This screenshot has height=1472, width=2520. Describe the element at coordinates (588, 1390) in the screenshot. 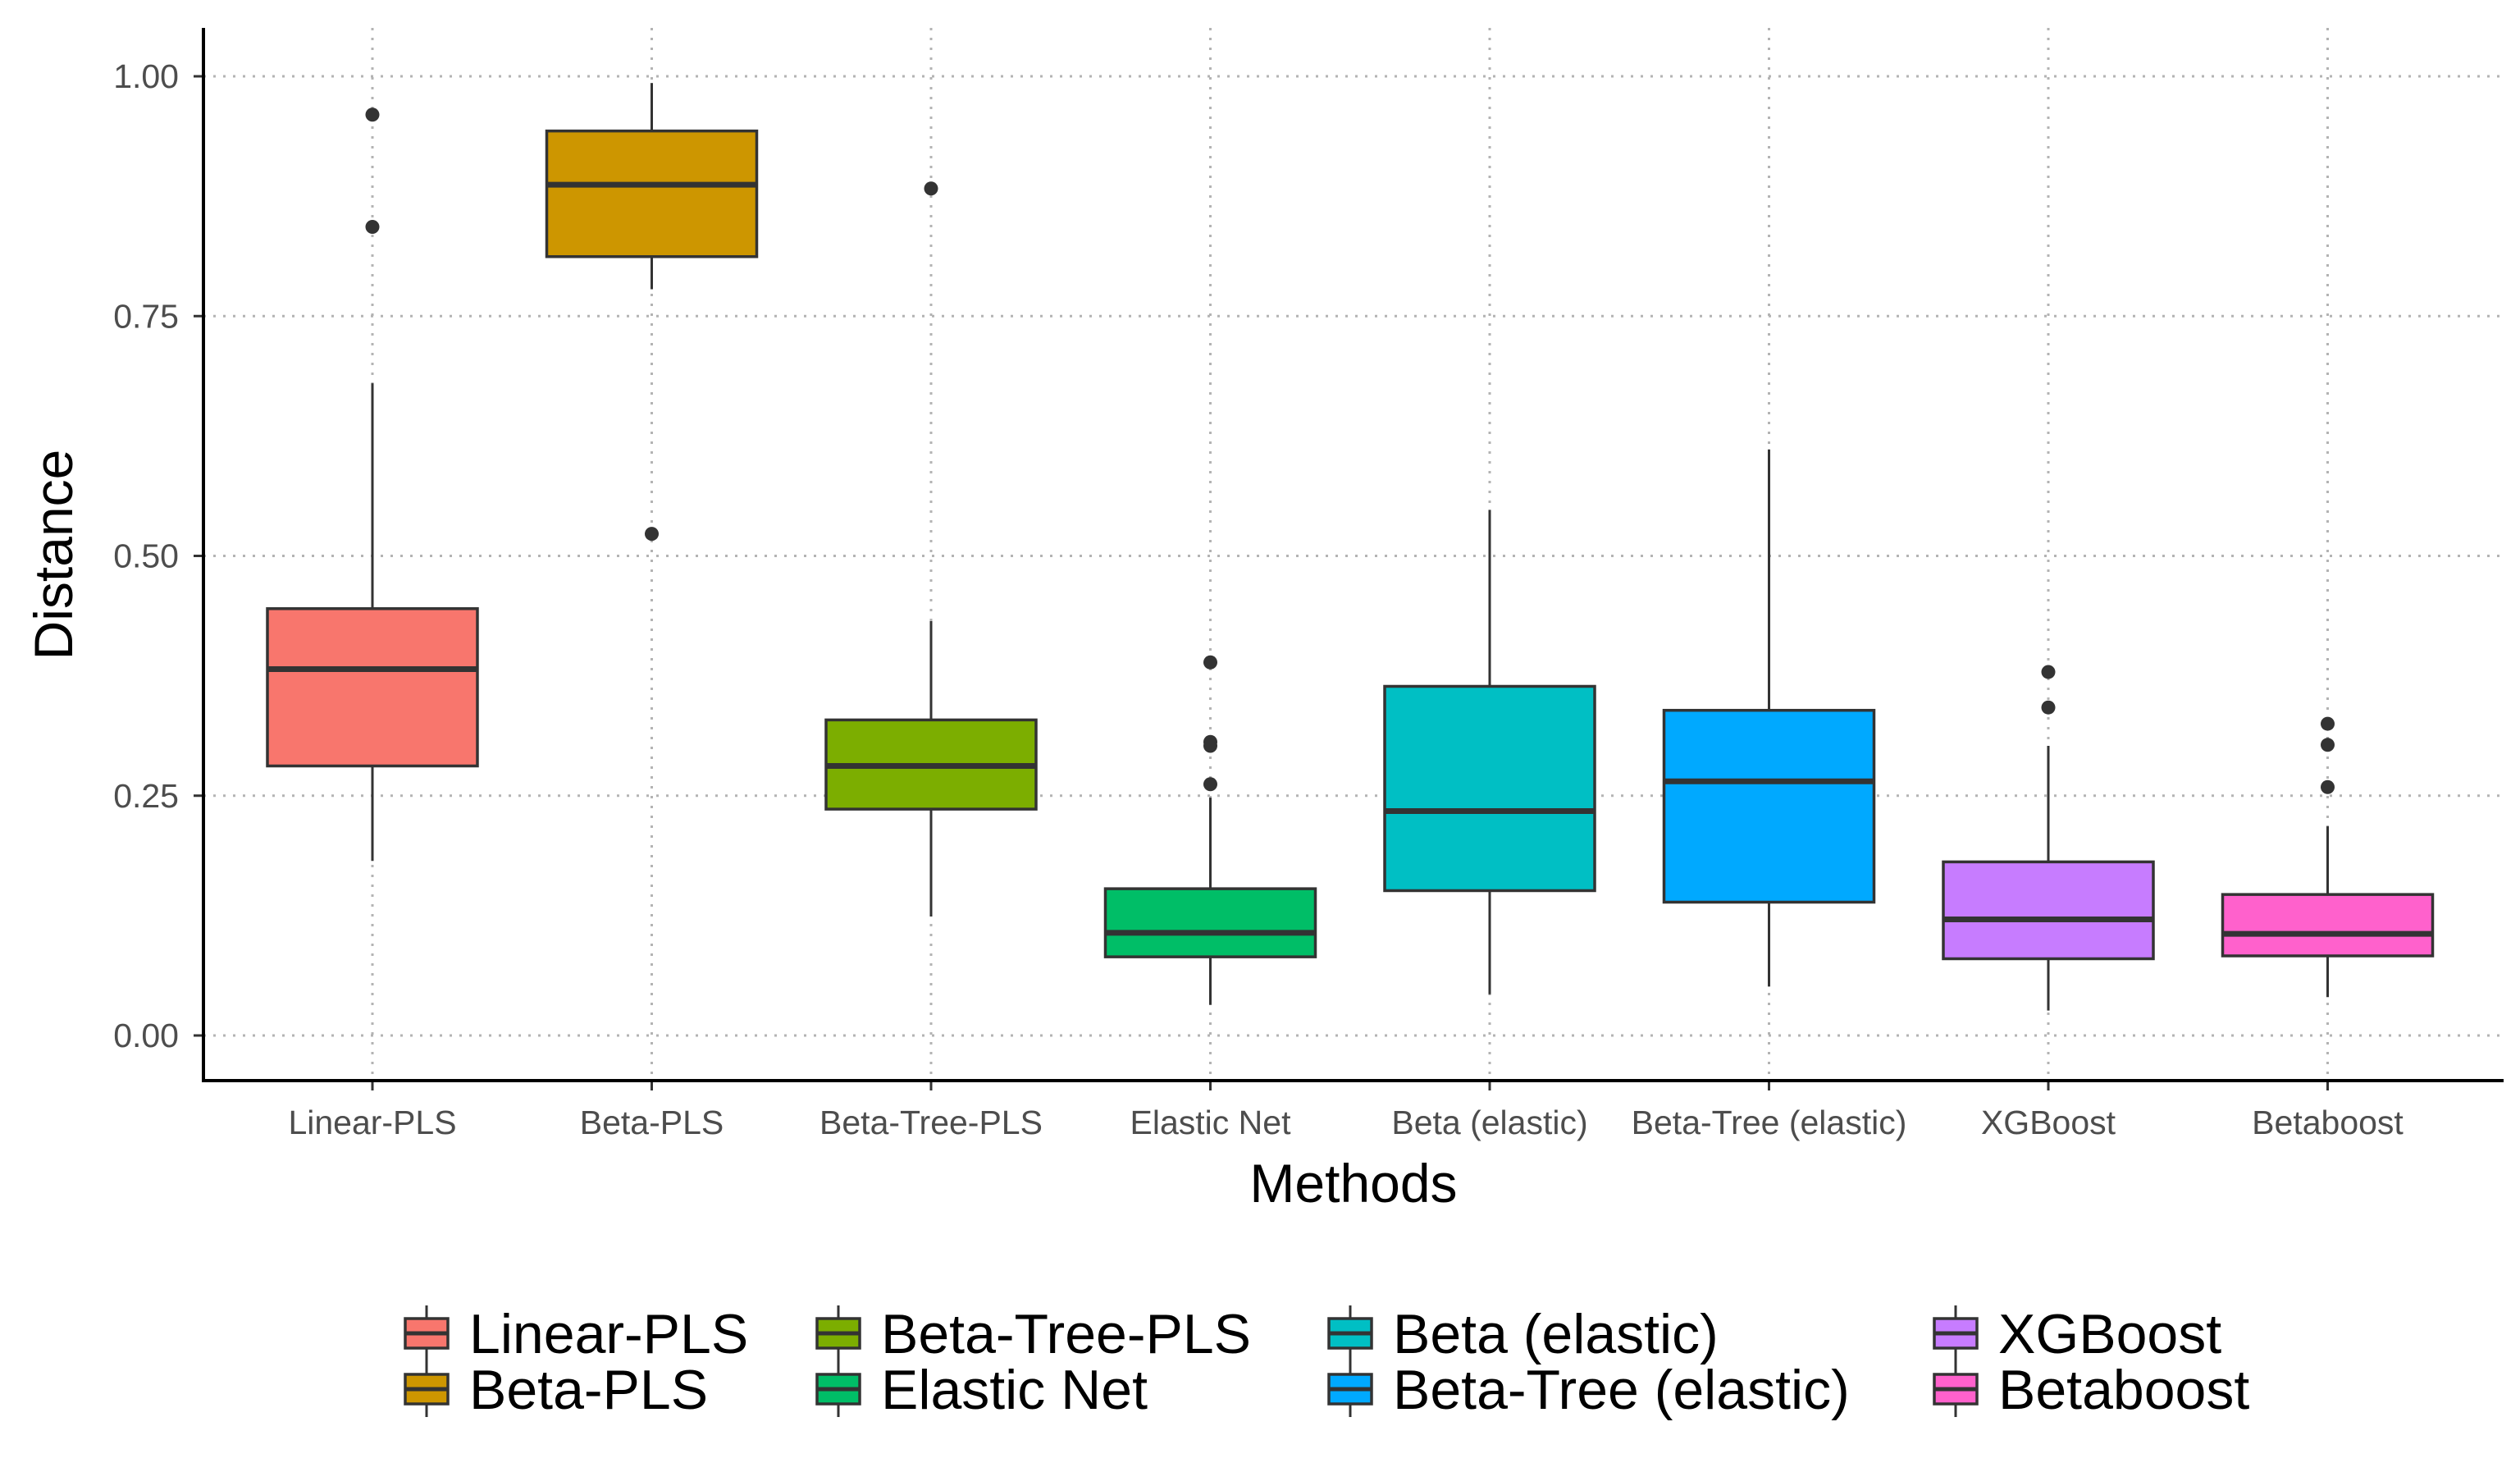

I see `legend-label: Beta-PLS` at that location.